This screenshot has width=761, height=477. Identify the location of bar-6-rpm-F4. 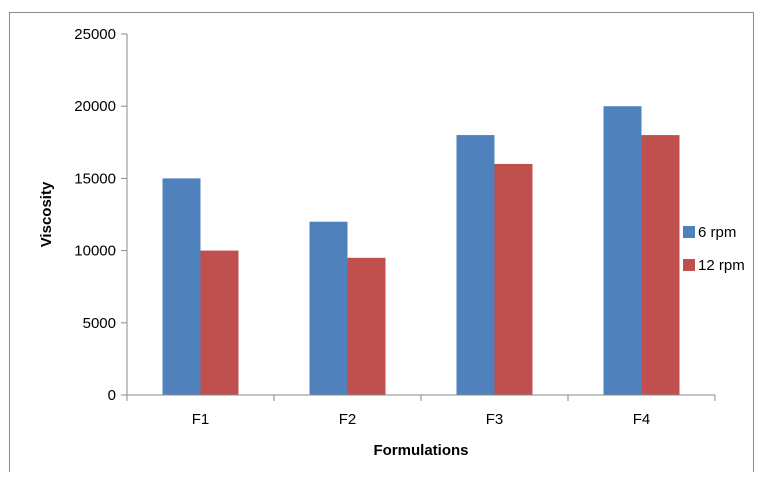
(622, 250).